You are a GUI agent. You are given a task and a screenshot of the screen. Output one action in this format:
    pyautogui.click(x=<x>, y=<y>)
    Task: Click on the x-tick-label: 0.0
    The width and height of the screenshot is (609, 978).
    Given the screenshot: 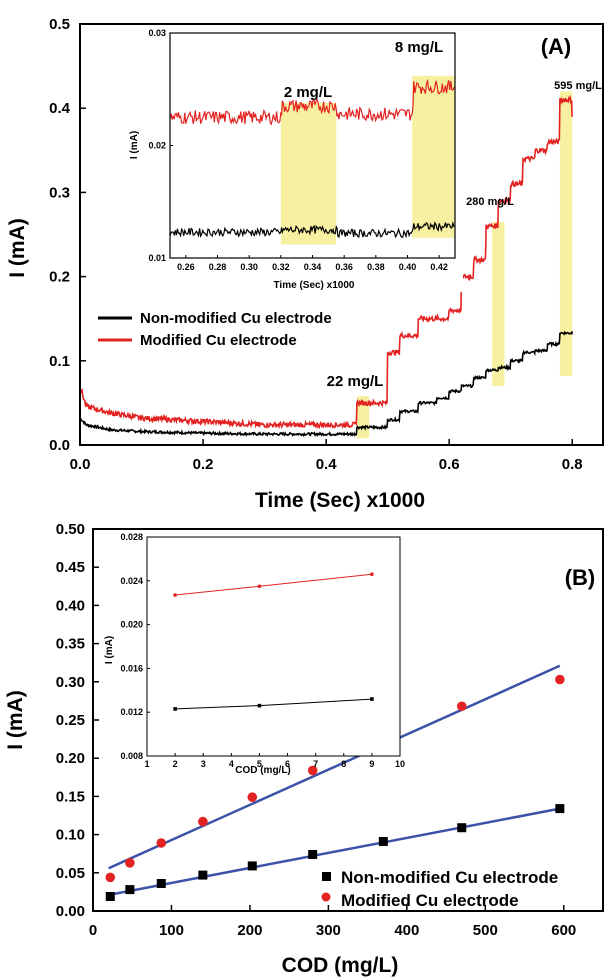 What is the action you would take?
    pyautogui.click(x=80, y=464)
    